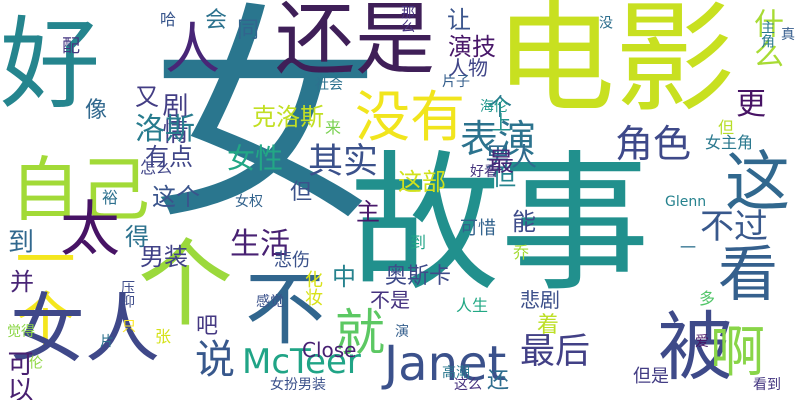 The image size is (800, 400). What do you see at coordinates (168, 19) in the screenshot?
I see `word-43: 哈` at bounding box center [168, 19].